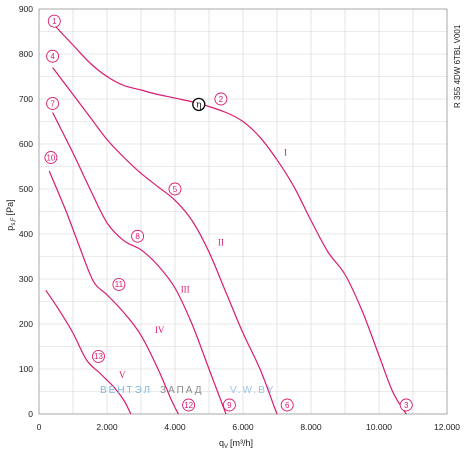  Describe the element at coordinates (14, 221) in the screenshot. I see `y-axis-subscript: s,F` at that location.